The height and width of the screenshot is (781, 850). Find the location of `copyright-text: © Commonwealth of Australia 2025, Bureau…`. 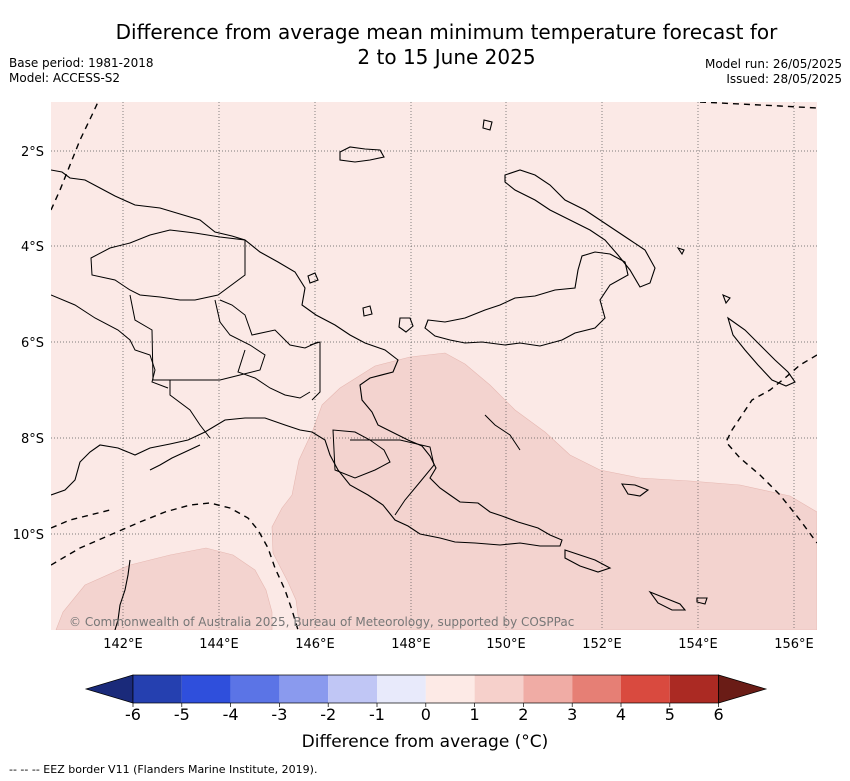

copyright-text: © Commonwealth of Australia 2025, Bureau… is located at coordinates (321, 622).